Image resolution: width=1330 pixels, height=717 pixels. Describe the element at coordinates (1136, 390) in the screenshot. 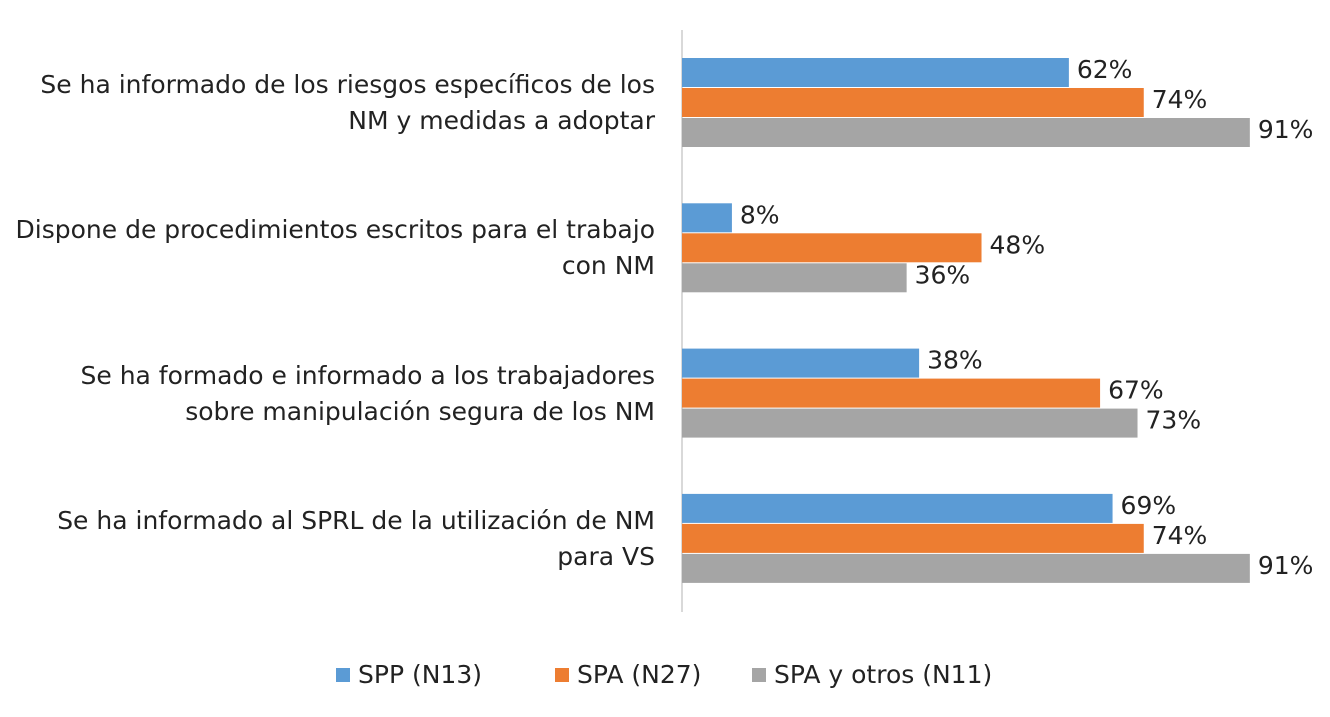

I see `data-label: 67%` at that location.